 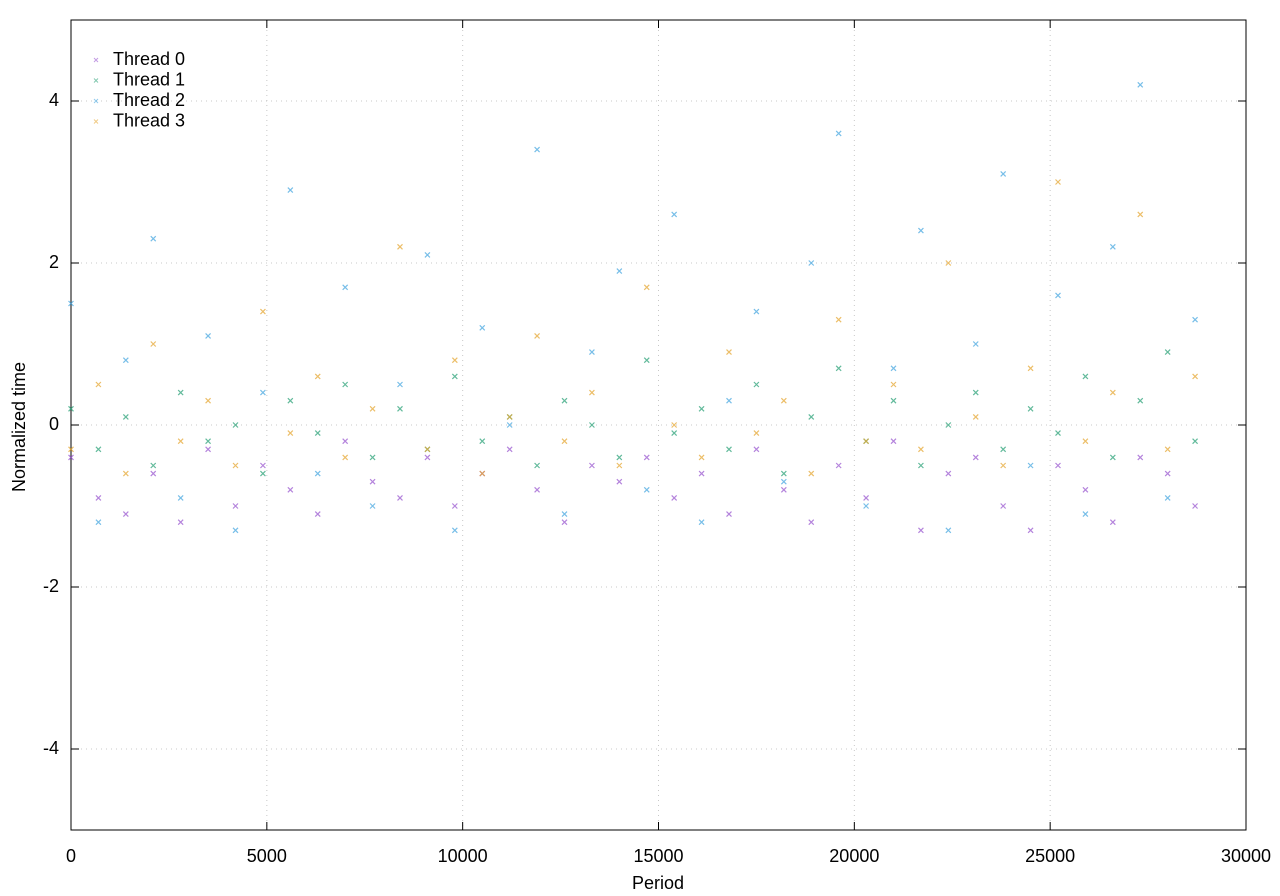 What do you see at coordinates (54, 262) in the screenshot?
I see `y-tick-label: 2` at bounding box center [54, 262].